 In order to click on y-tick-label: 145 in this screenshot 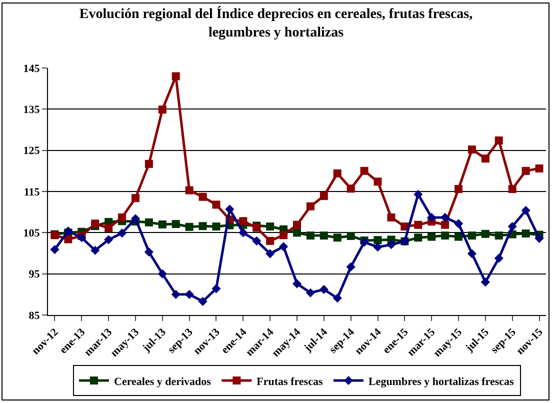, I will do `click(31, 68)`.